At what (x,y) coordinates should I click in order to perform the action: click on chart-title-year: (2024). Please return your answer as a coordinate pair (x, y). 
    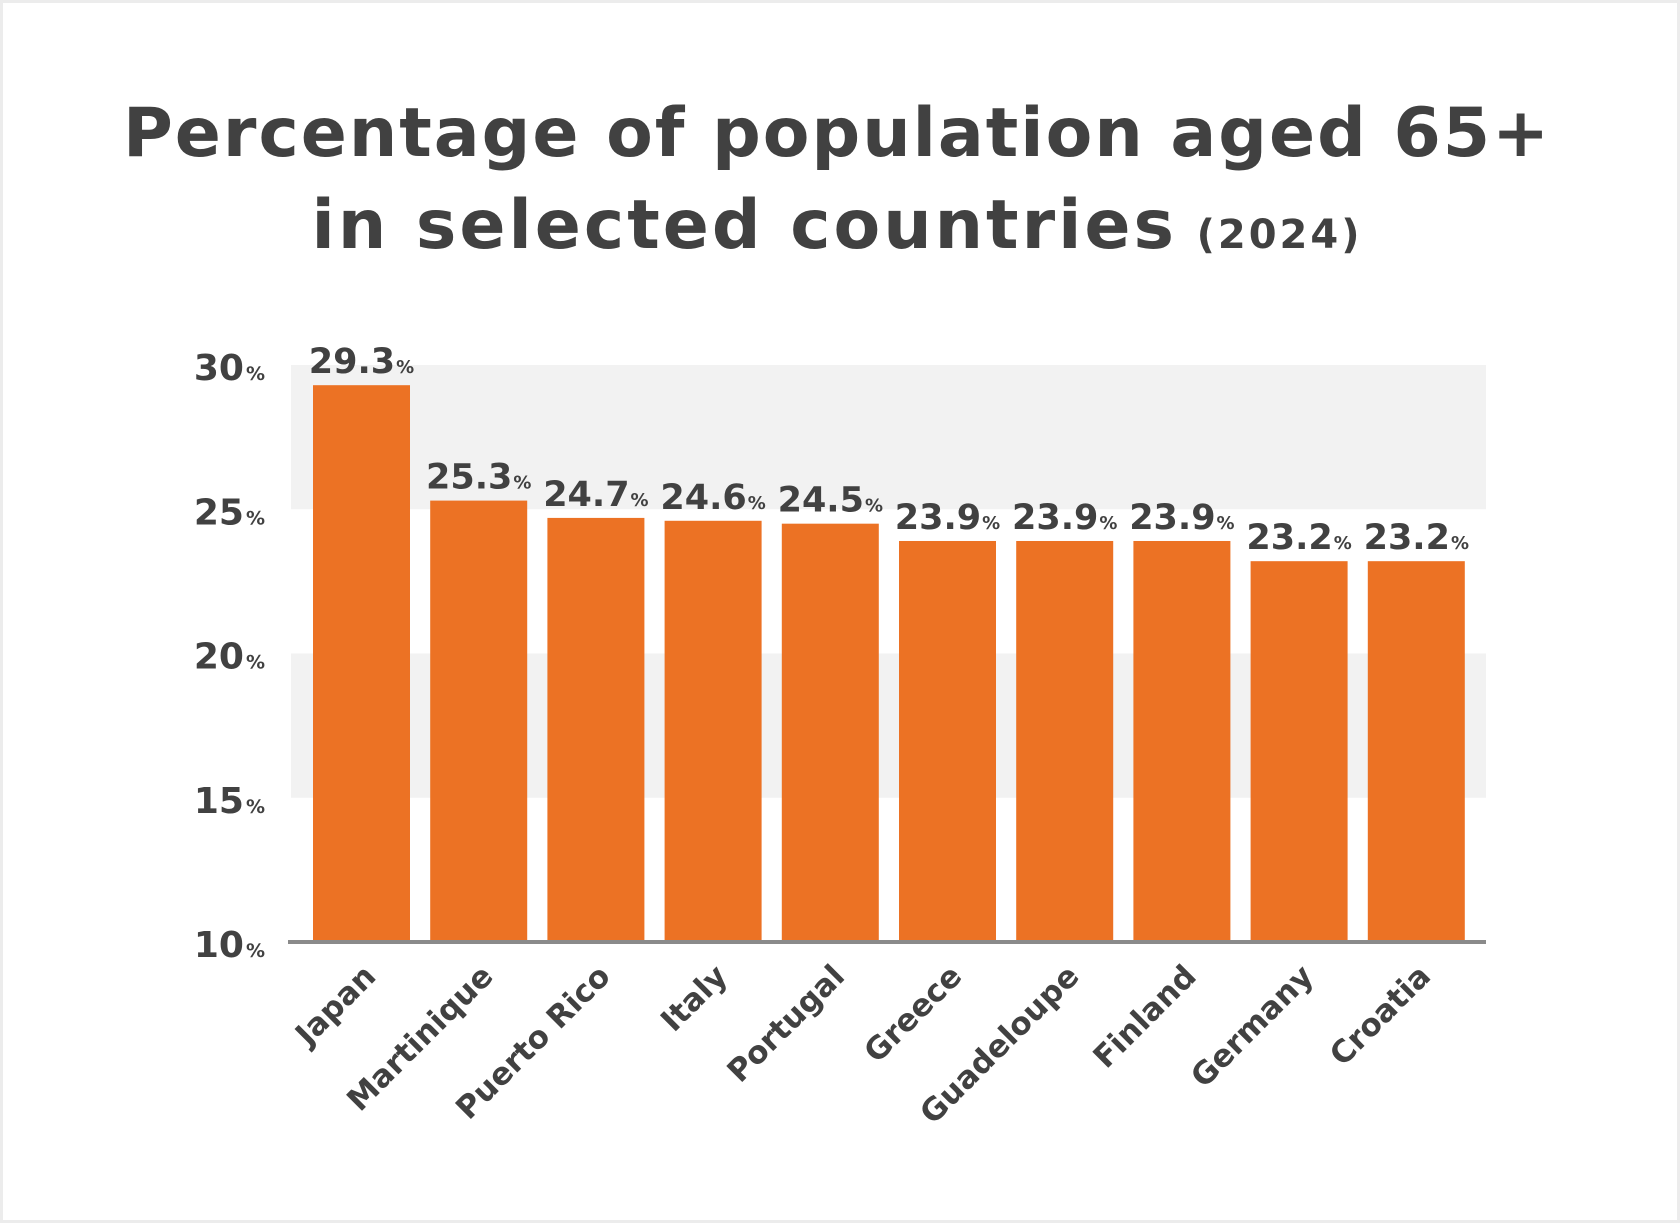
    Looking at the image, I should click on (1280, 235).